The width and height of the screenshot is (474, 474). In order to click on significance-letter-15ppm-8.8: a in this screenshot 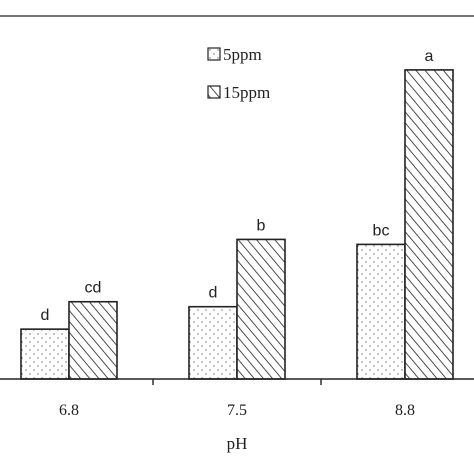, I will do `click(429, 56)`.